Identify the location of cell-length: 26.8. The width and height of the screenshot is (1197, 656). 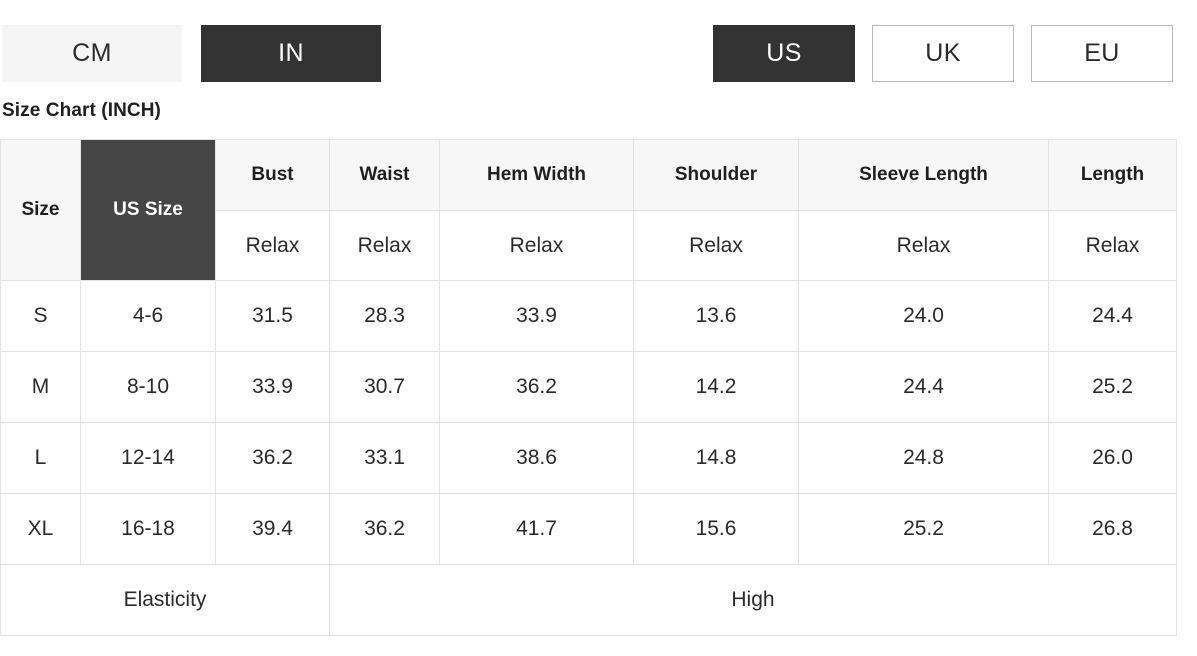
(1112, 529).